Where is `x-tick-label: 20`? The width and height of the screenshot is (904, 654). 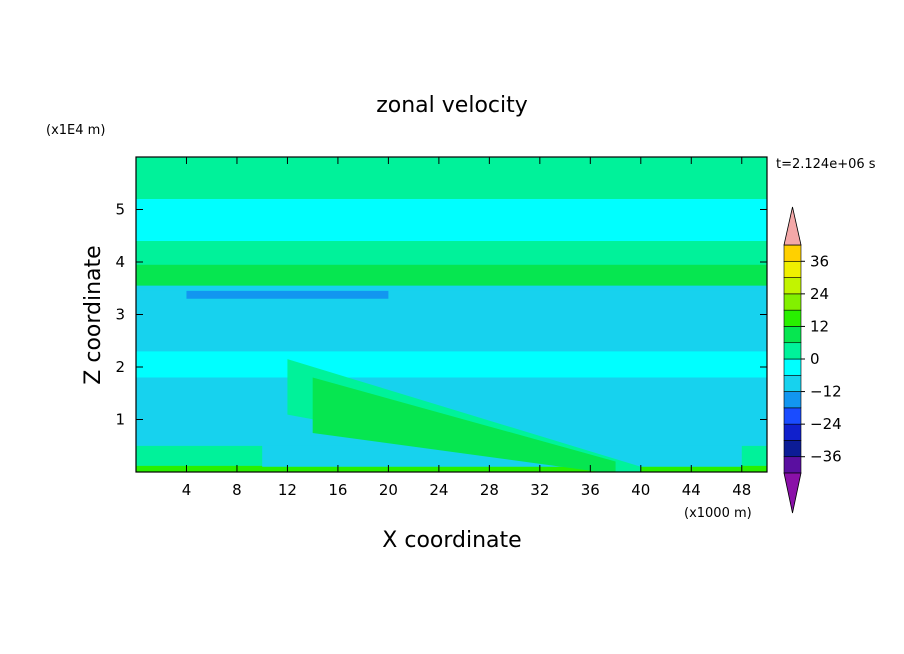
x-tick-label: 20 is located at coordinates (388, 490).